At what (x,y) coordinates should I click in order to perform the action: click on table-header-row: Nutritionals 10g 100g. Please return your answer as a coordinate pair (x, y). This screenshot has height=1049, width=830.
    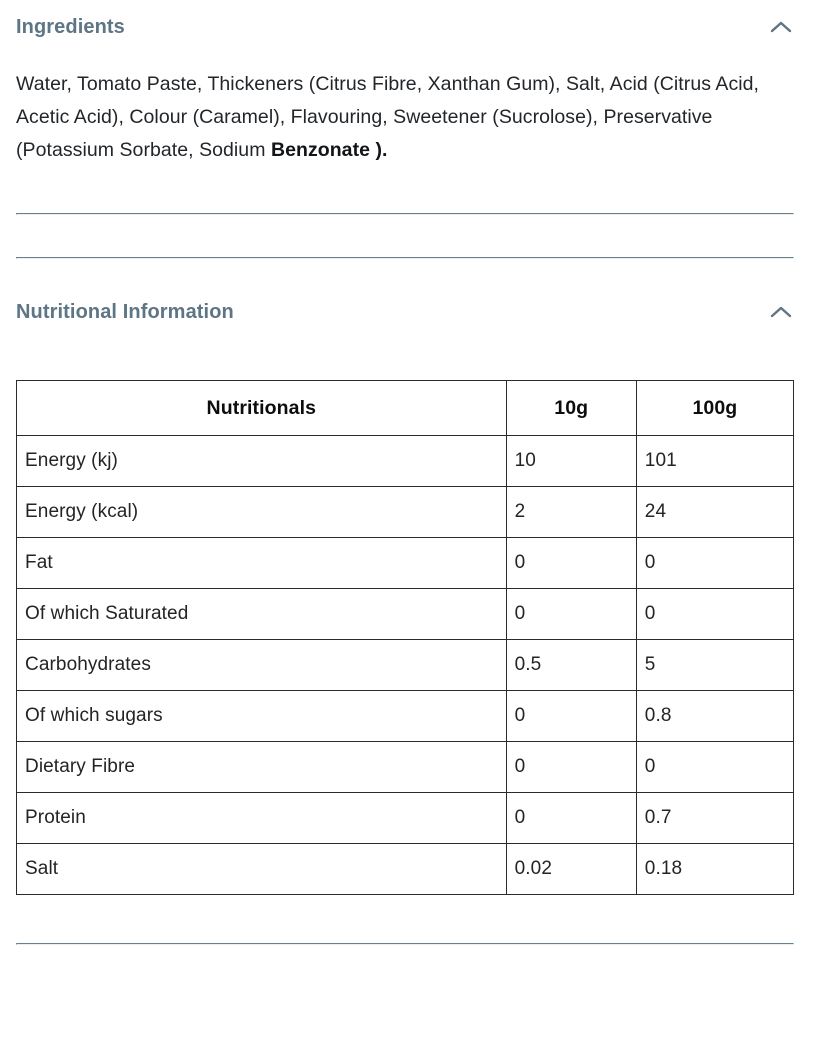
    Looking at the image, I should click on (405, 408).